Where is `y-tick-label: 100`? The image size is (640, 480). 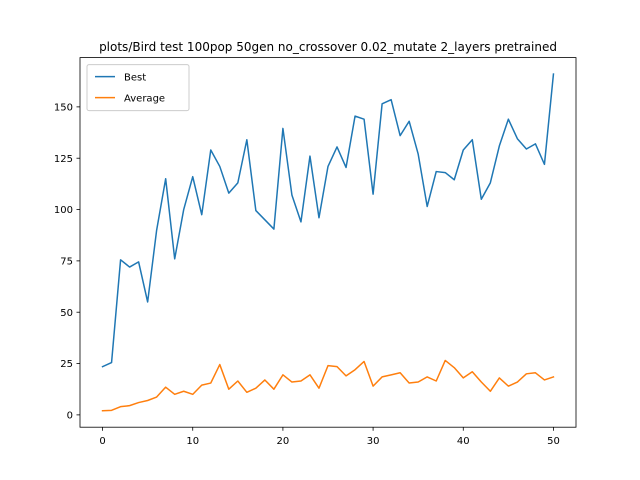
y-tick-label: 100 is located at coordinates (63, 210).